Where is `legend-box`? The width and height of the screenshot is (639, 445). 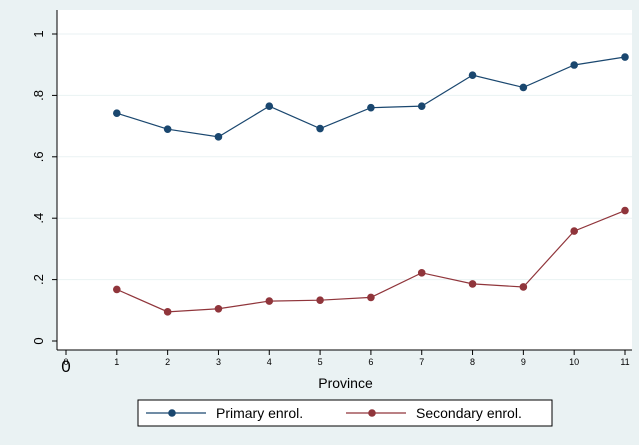
legend-box is located at coordinates (345, 413).